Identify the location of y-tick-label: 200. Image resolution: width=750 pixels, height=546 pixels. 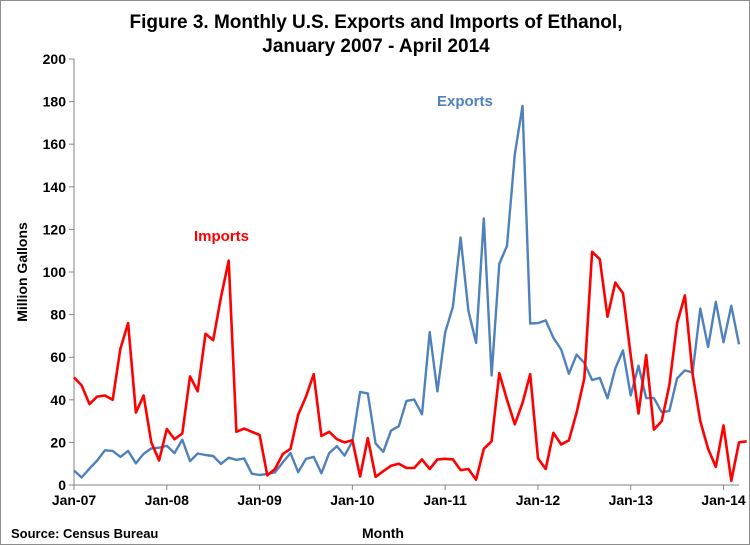
(55, 59).